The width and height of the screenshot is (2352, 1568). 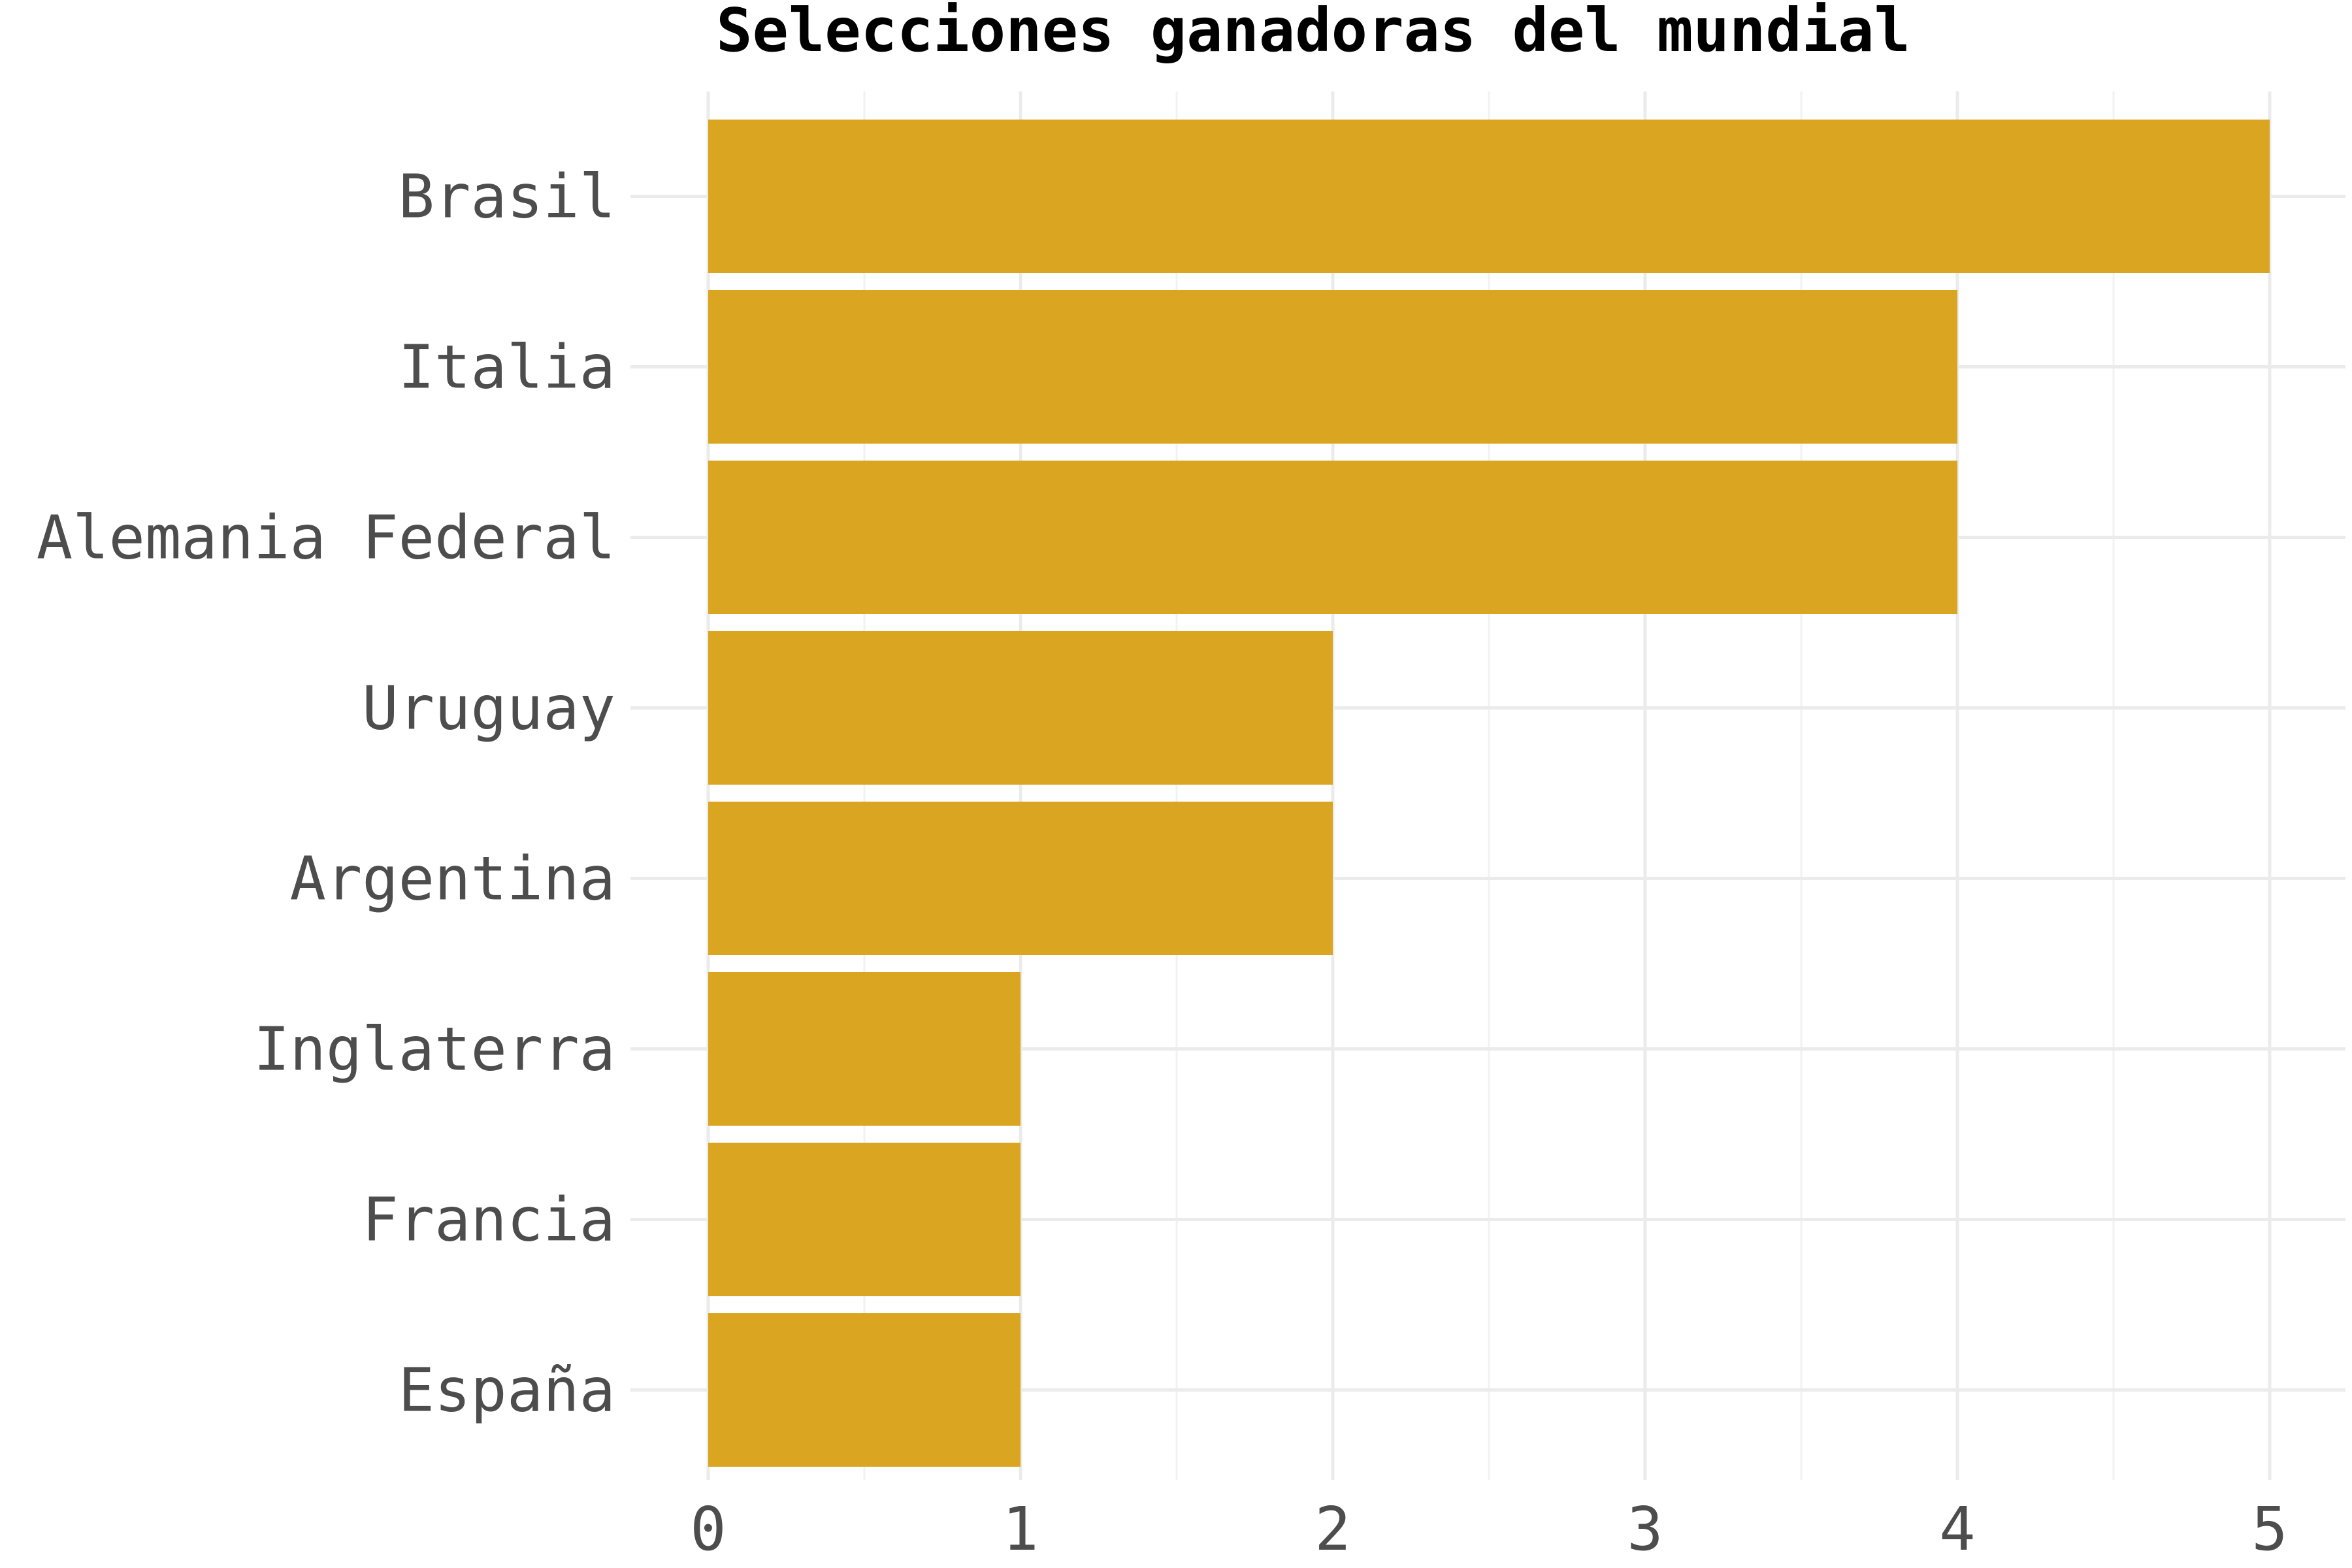 What do you see at coordinates (1020, 708) in the screenshot?
I see `bar-uruguay` at bounding box center [1020, 708].